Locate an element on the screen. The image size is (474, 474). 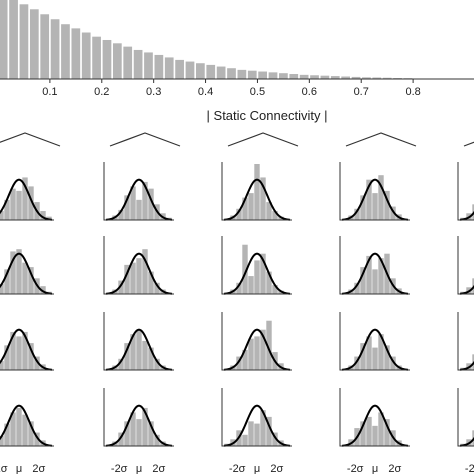
top-x-tick-label: 0.5 is located at coordinates (257, 92).